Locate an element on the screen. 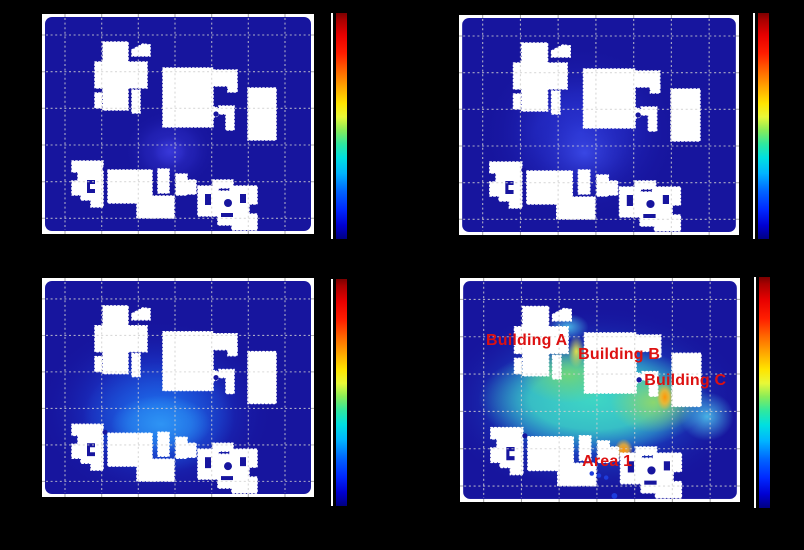 This screenshot has height=550, width=804. heatmap-panel-top-left is located at coordinates (178, 124).